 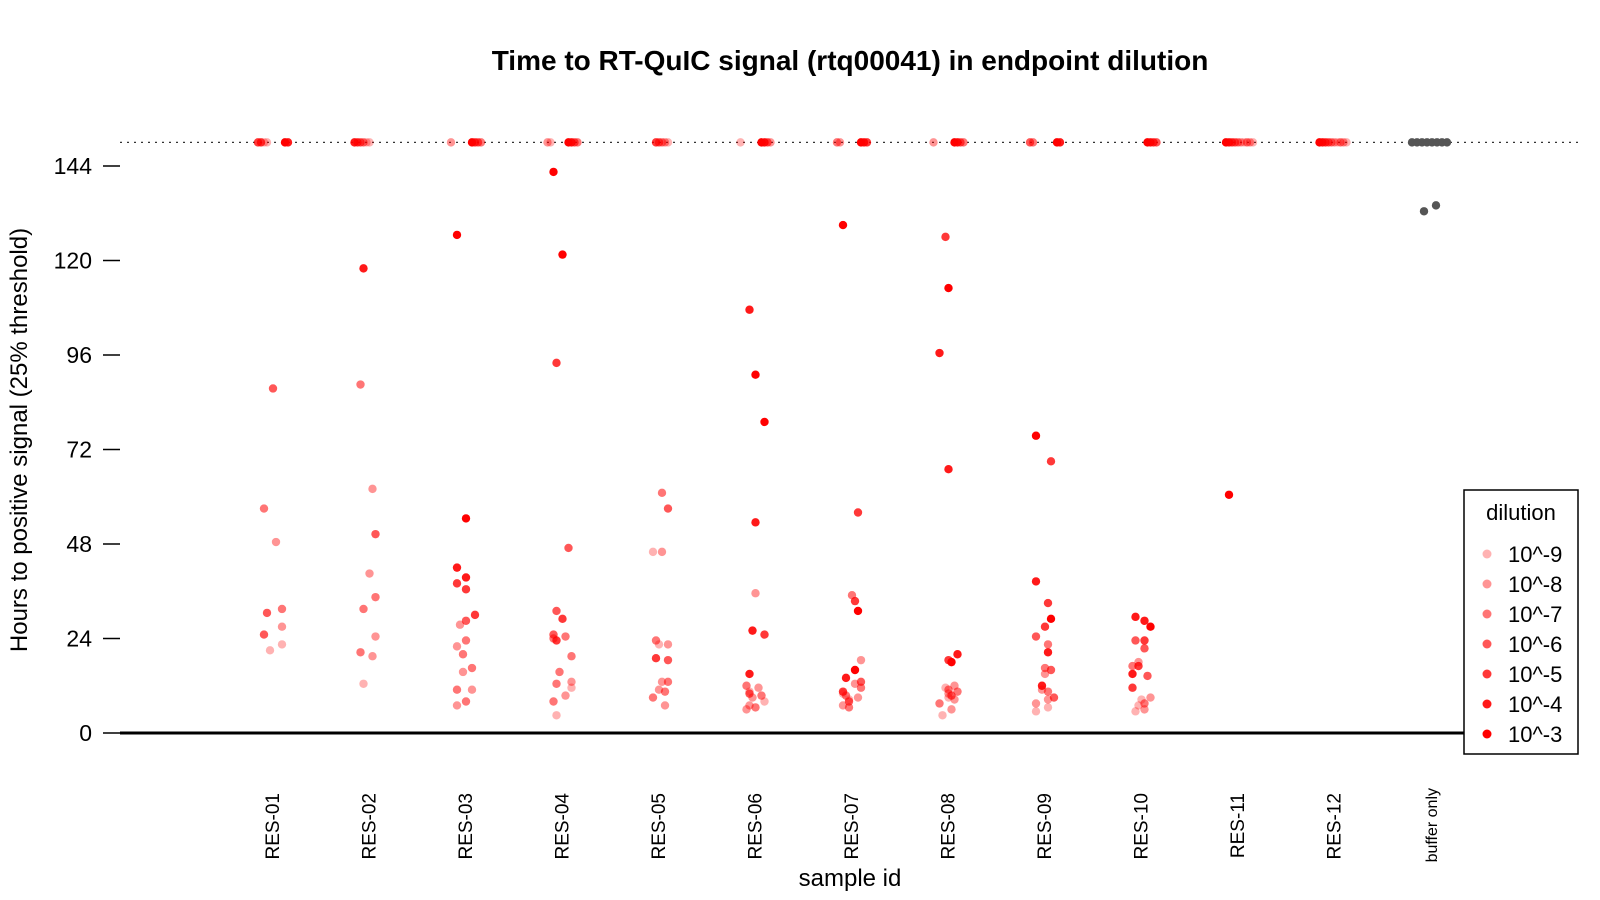 What do you see at coordinates (1432, 825) in the screenshot?
I see `x-tick-label: buffer only` at bounding box center [1432, 825].